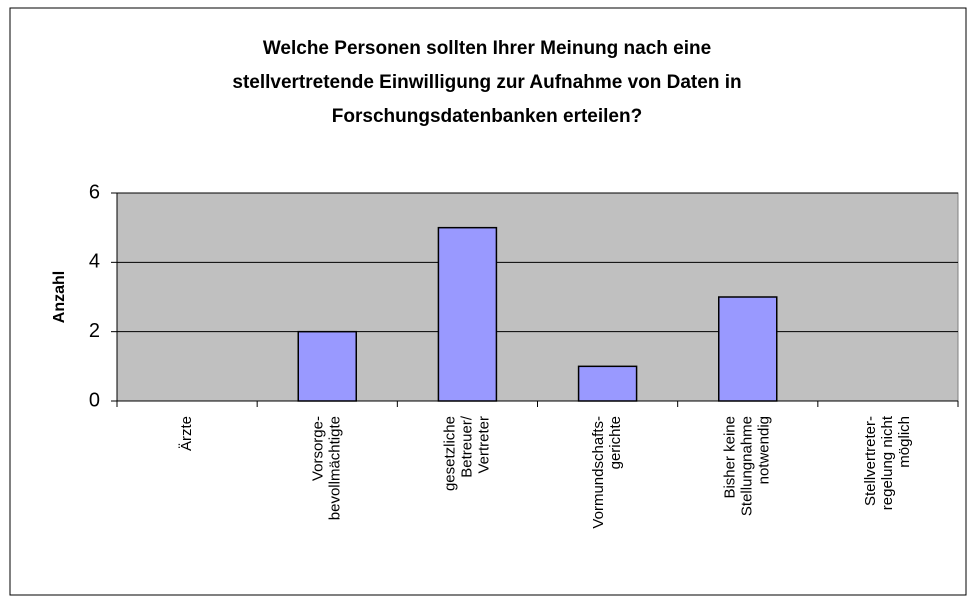 The width and height of the screenshot is (976, 608). Describe the element at coordinates (764, 450) in the screenshot. I see `x-tick-label: notwendig` at that location.